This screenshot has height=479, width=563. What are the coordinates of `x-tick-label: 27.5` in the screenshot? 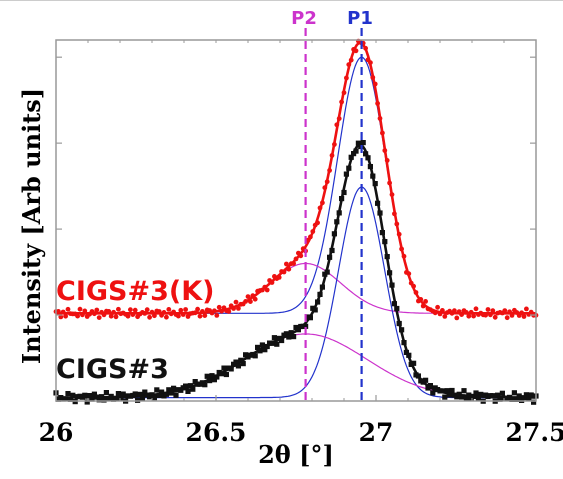 It's located at (534, 432).